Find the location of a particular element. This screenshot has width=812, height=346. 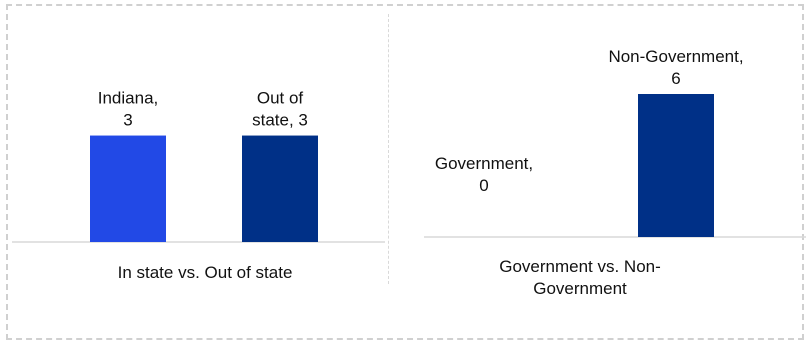

chart-title-in-state: In state vs. Out of state is located at coordinates (205, 272).